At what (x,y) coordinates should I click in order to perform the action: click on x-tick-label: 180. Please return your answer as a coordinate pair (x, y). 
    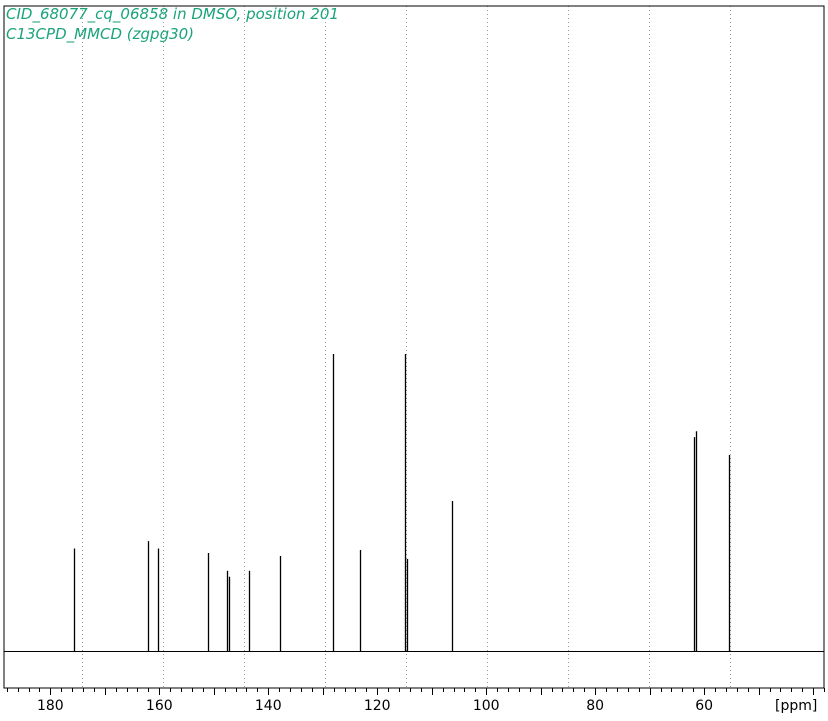
    Looking at the image, I should click on (50, 706).